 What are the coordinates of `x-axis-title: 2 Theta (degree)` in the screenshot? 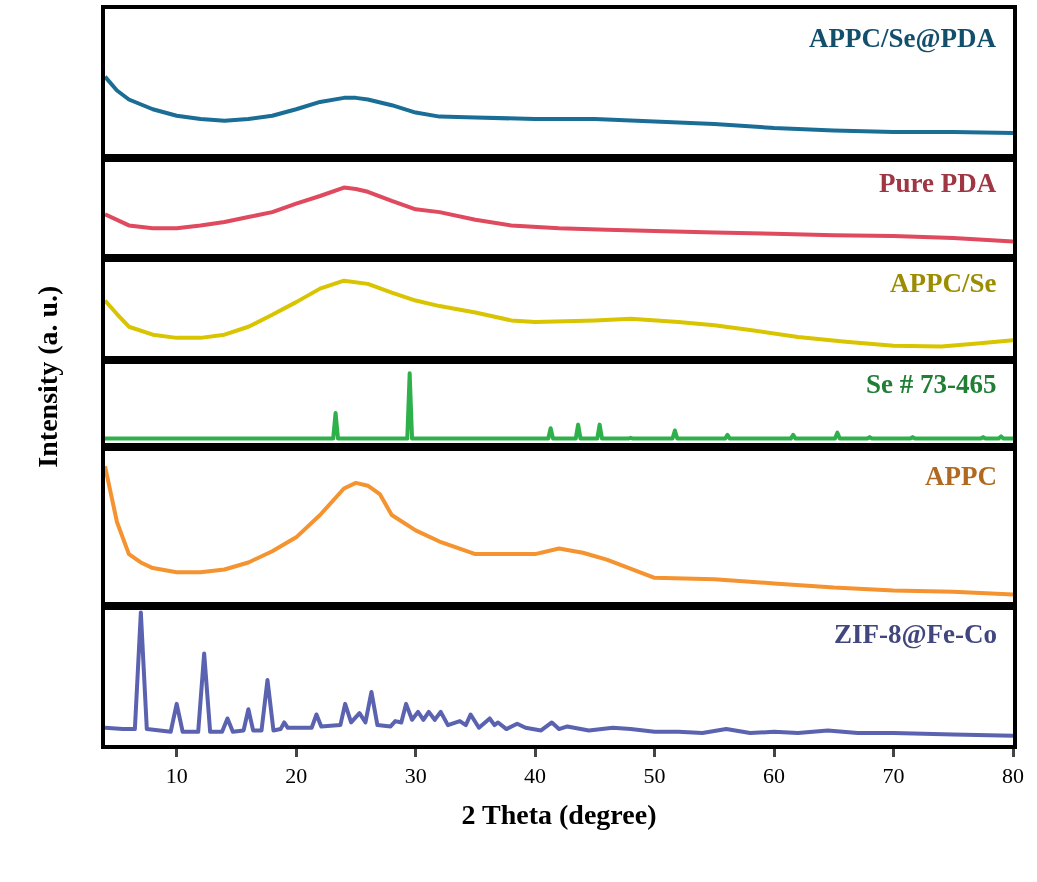 It's located at (559, 814).